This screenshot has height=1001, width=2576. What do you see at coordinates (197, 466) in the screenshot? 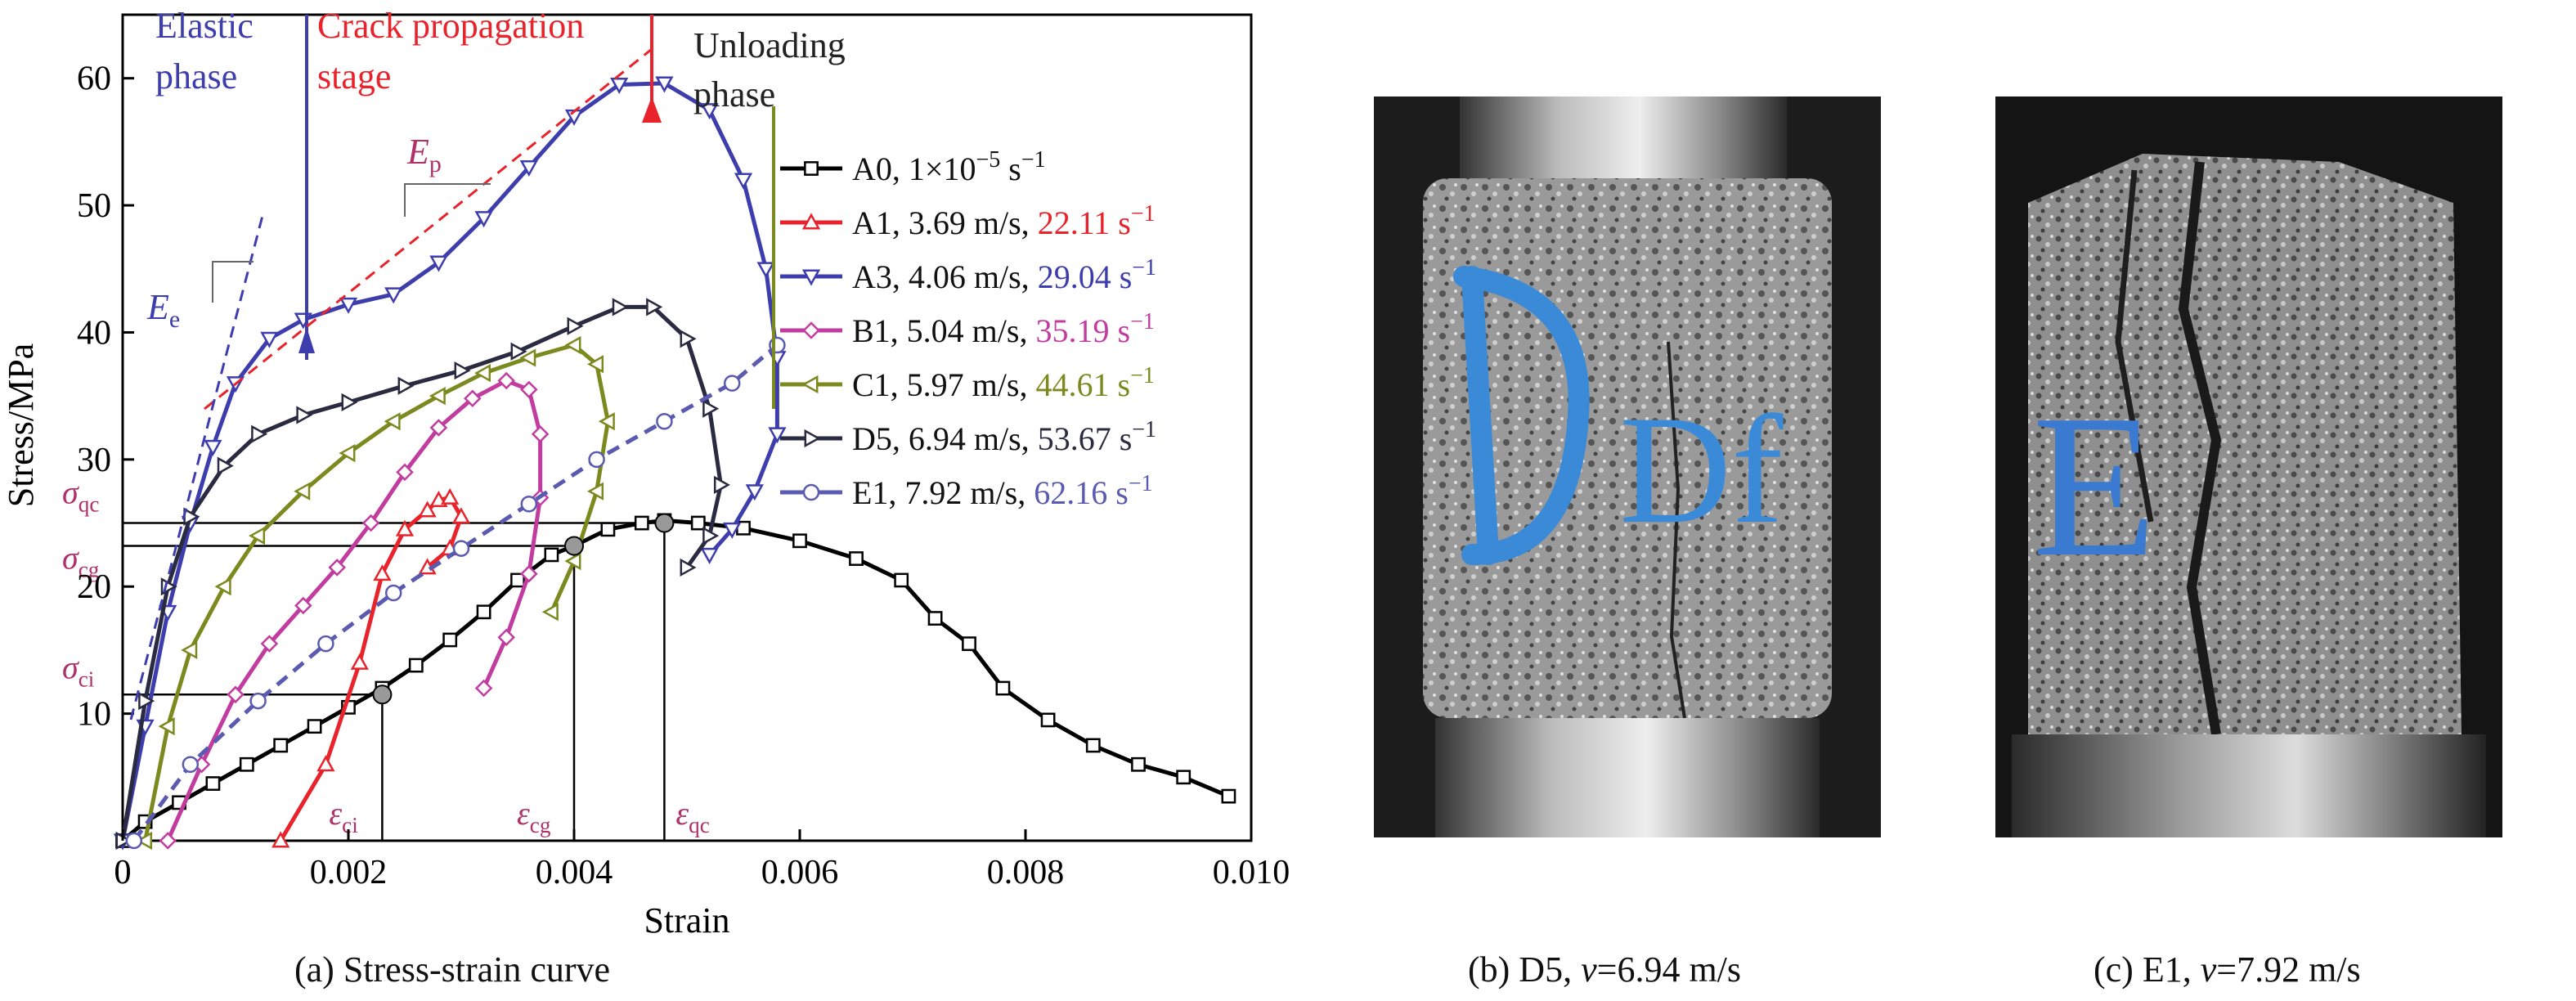
I see `ee-tangent` at bounding box center [197, 466].